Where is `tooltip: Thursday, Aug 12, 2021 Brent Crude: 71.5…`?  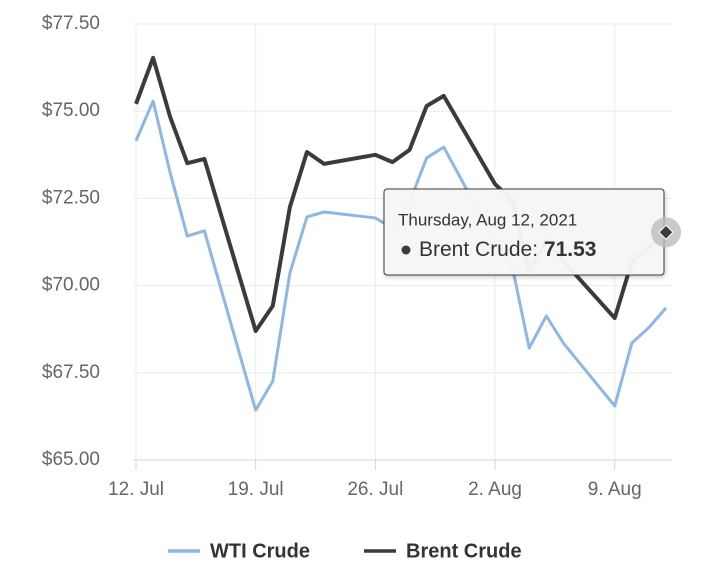 tooltip: Thursday, Aug 12, 2021 Brent Crude: 71.5… is located at coordinates (532, 232).